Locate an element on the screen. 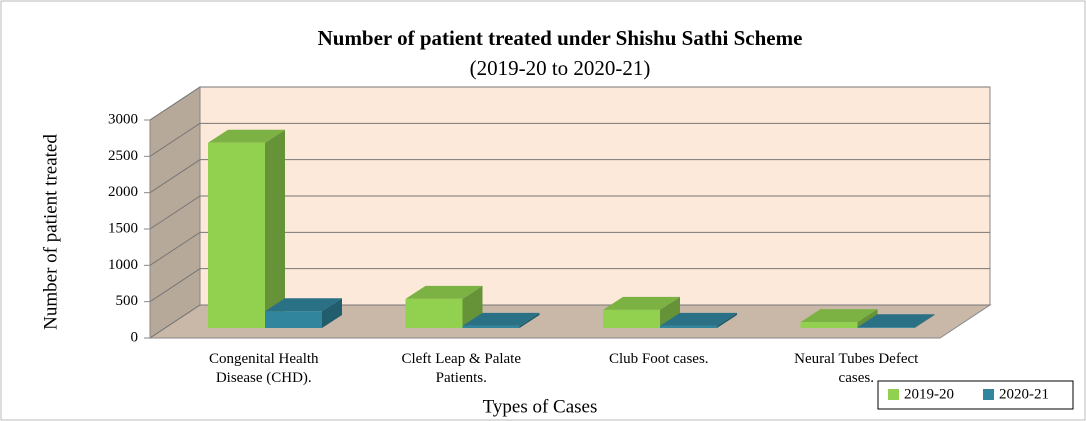  y-tick-label: 2500 is located at coordinates (123, 156).